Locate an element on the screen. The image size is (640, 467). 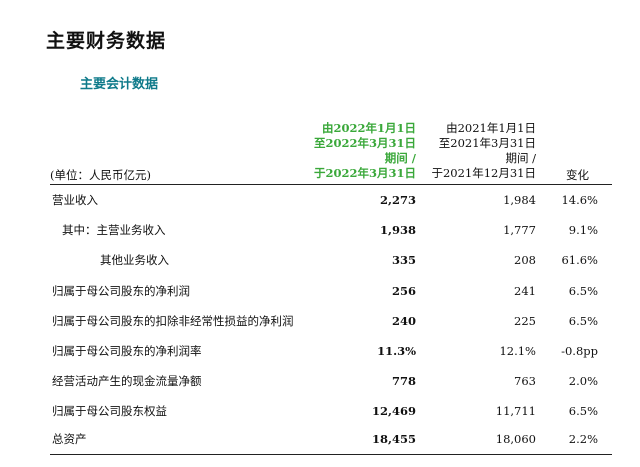
prior-value: 225 is located at coordinates (525, 321).